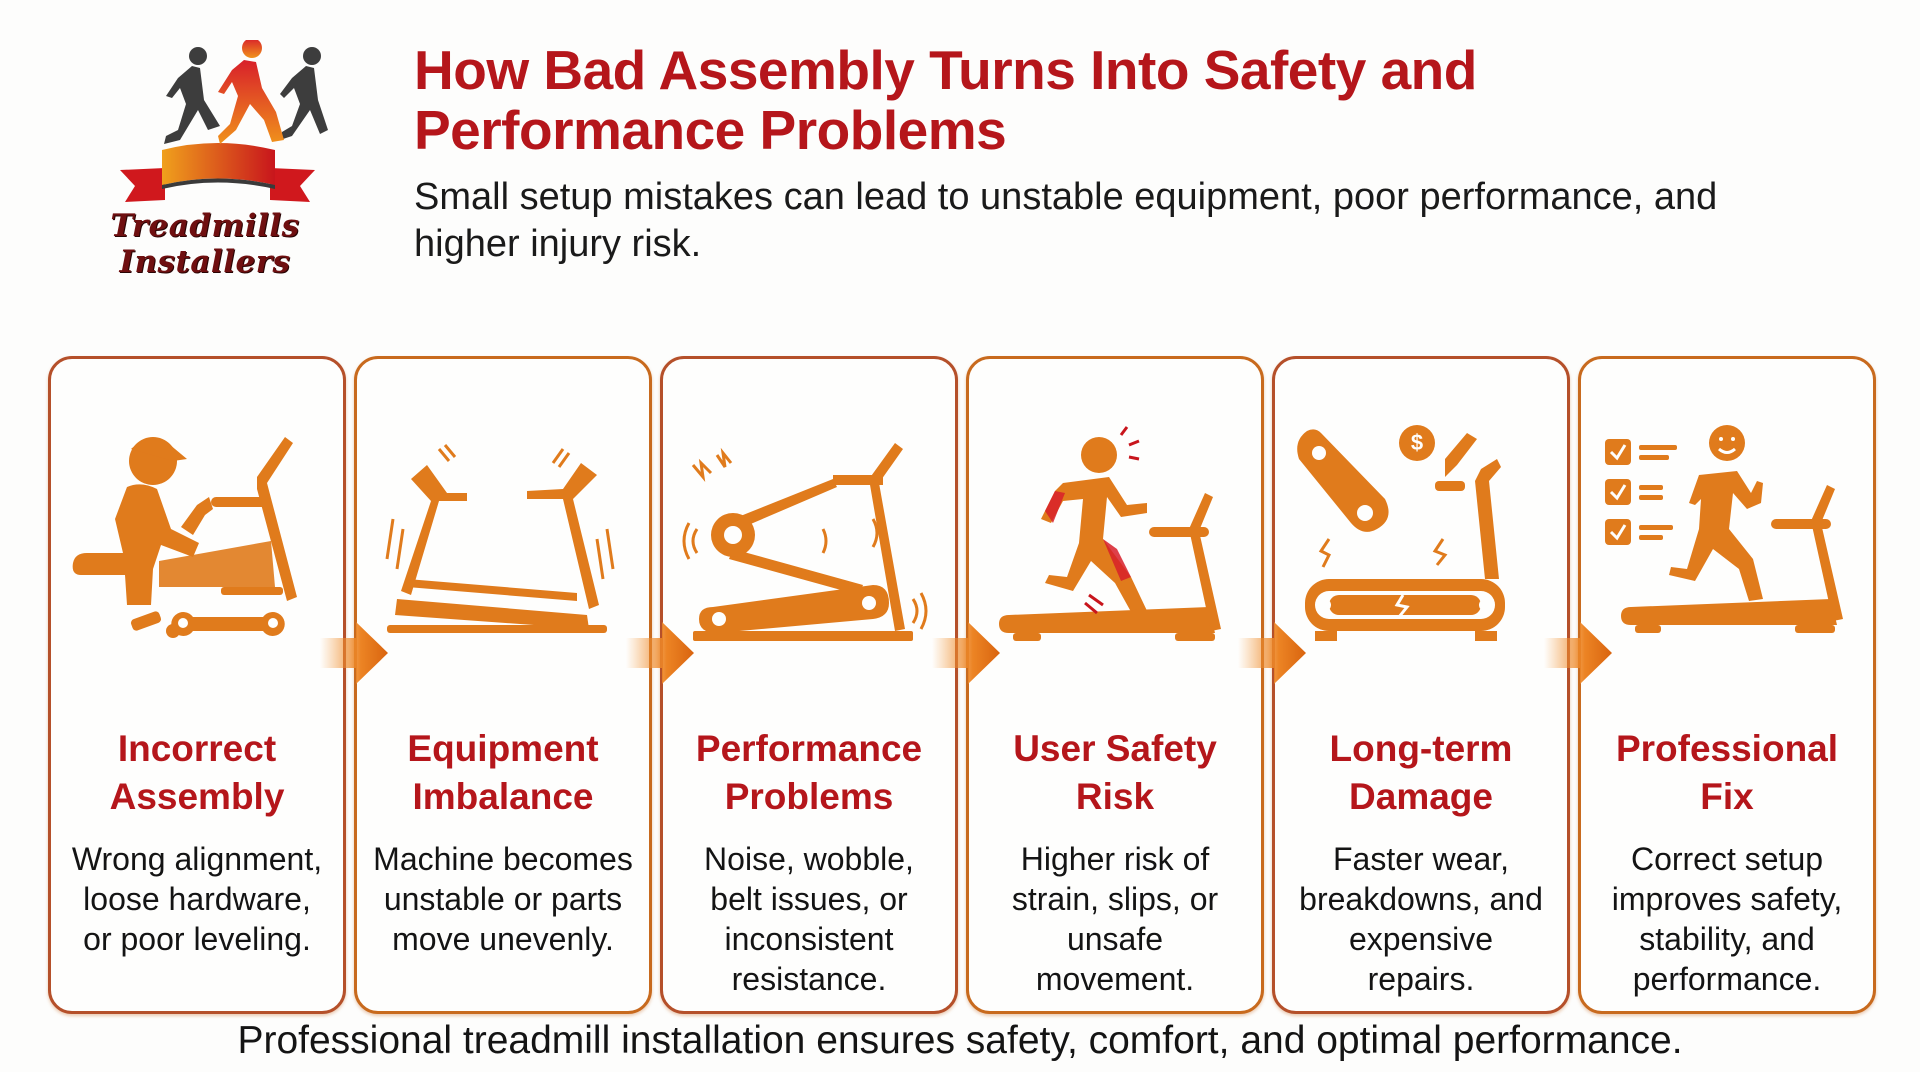 Image resolution: width=1920 pixels, height=1072 pixels. Describe the element at coordinates (1421, 939) in the screenshot. I see `desc-line: expensive` at that location.